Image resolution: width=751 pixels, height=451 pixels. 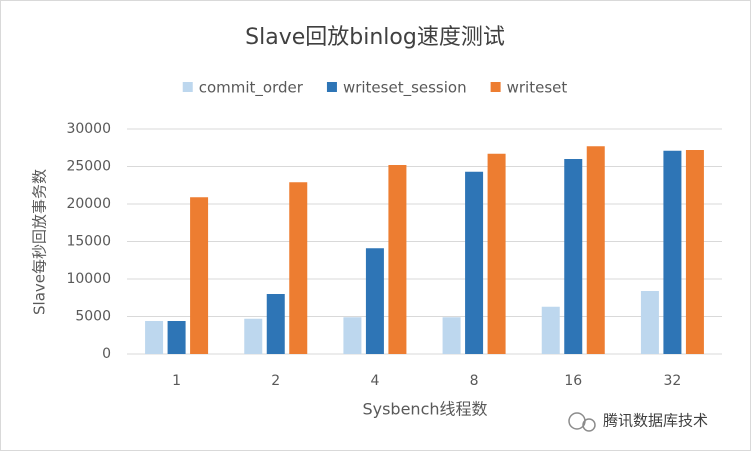 I want to click on x-axis-title: Sysbench线程数, so click(x=424, y=409).